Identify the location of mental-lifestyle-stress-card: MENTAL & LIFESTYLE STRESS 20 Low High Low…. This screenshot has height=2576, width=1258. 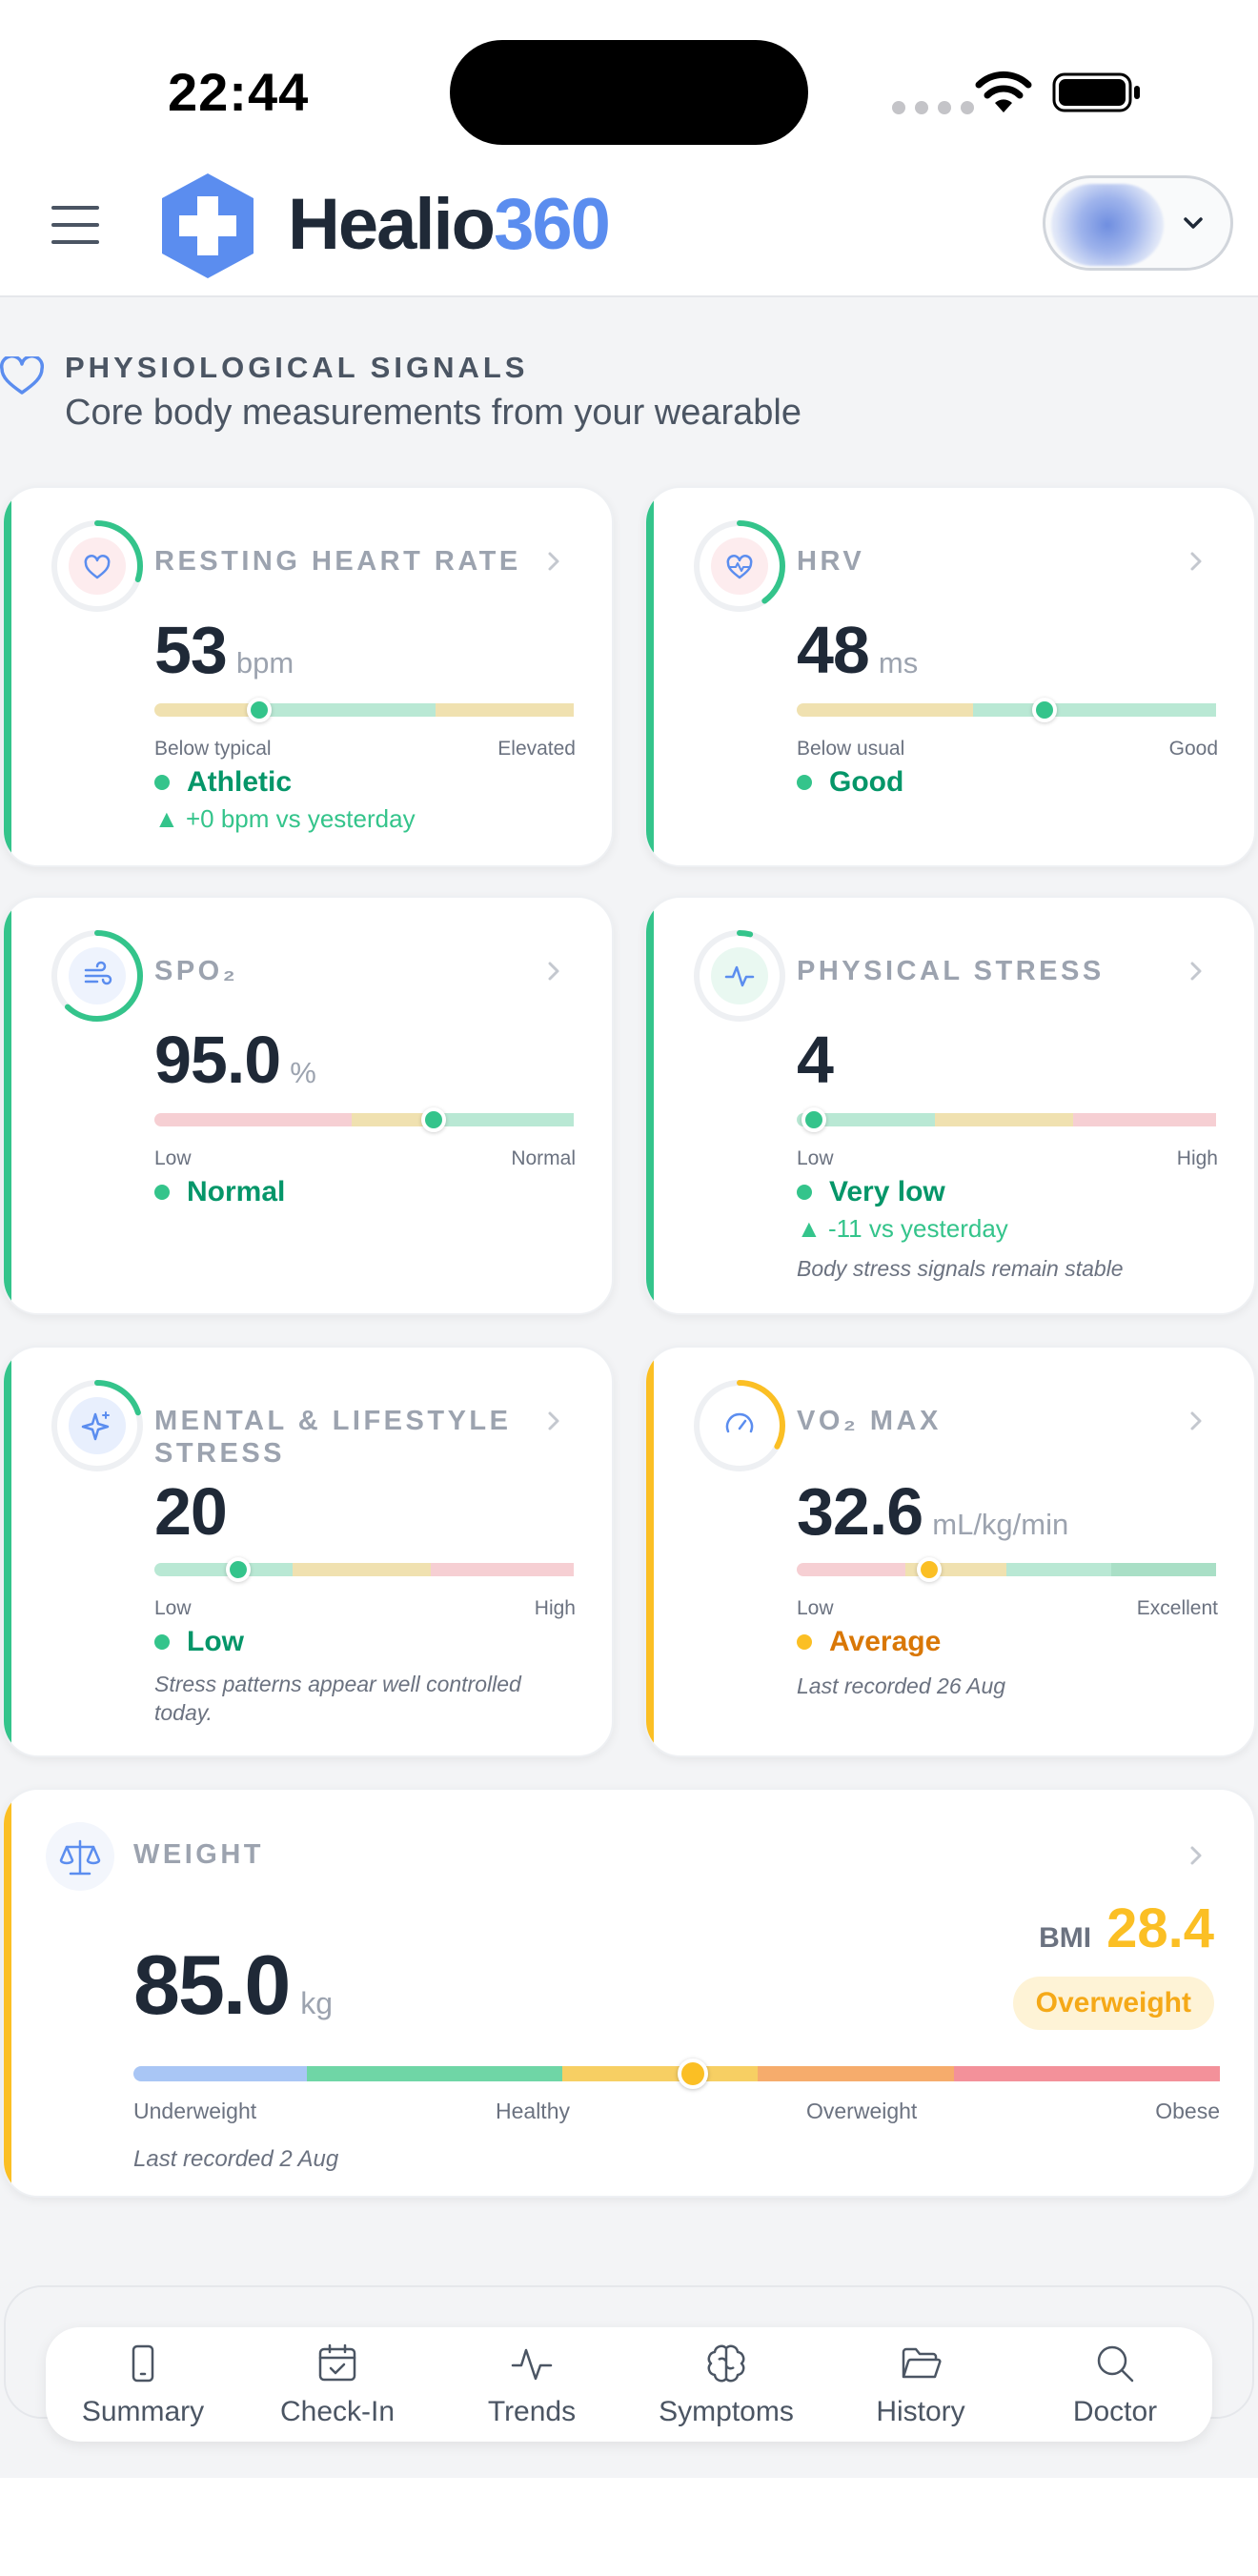
(308, 1551).